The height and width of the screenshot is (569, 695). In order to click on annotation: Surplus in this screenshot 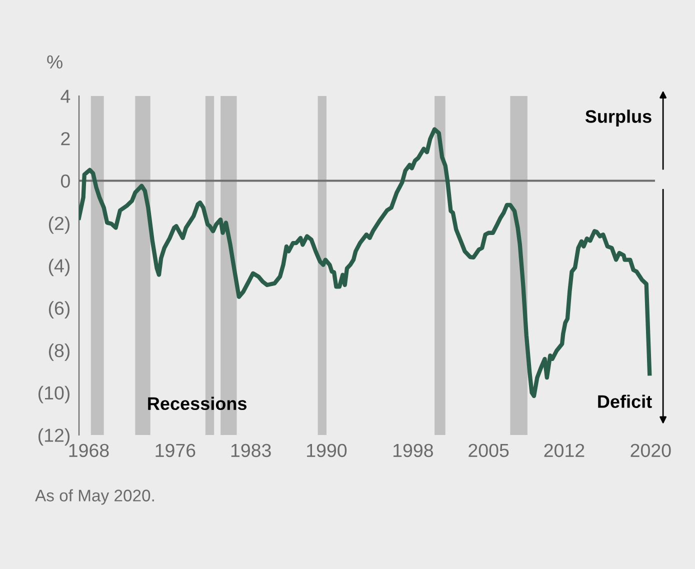, I will do `click(618, 118)`.